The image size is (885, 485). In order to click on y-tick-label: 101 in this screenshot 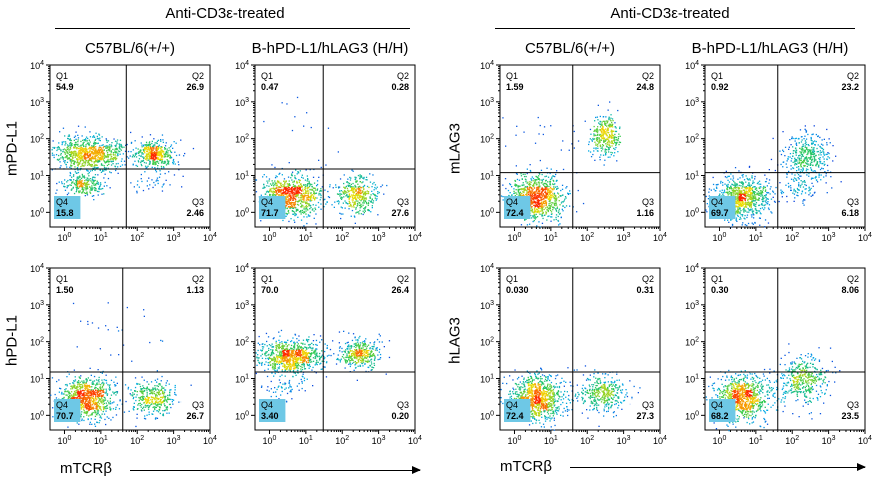, I will do `click(487, 176)`.